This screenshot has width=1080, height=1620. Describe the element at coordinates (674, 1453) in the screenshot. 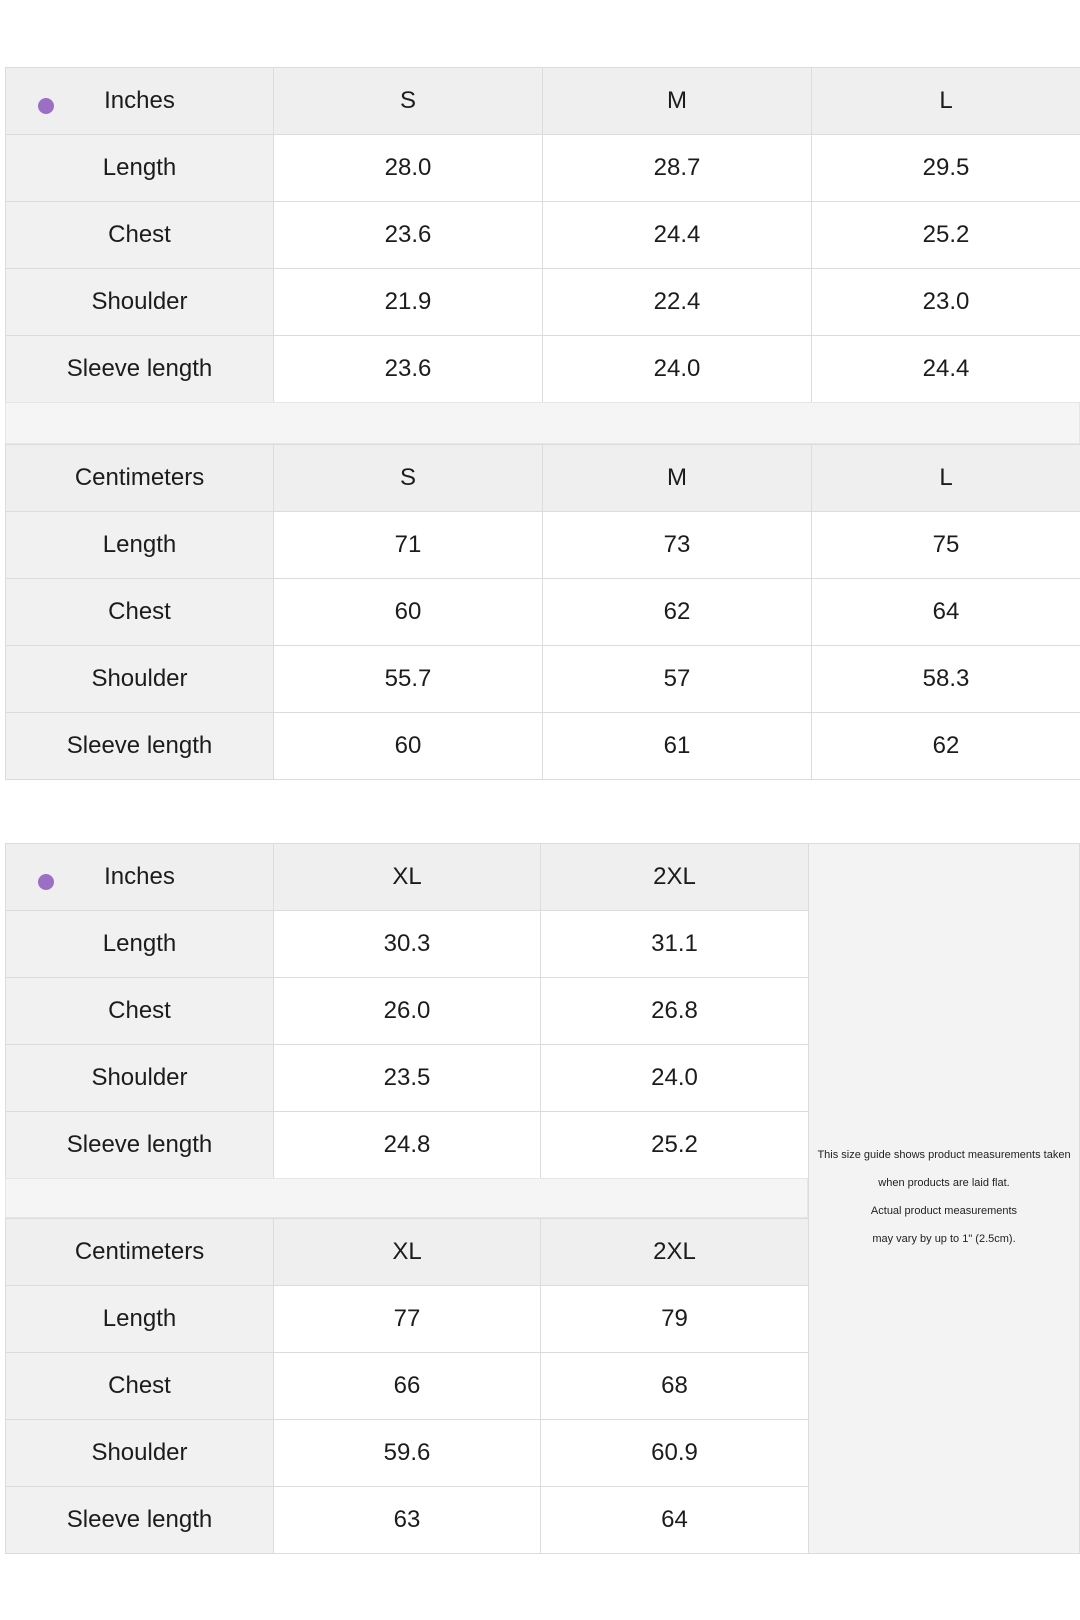

I see `measurement-value: 60.9` at that location.